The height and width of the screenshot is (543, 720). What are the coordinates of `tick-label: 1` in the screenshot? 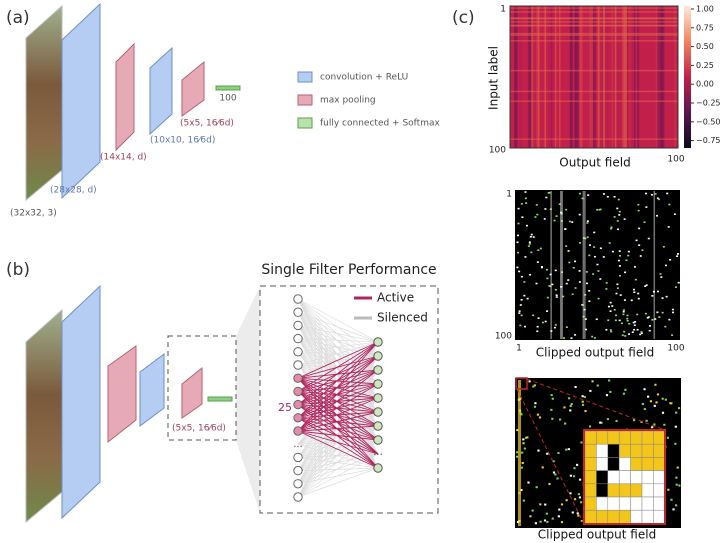 It's located at (509, 195).